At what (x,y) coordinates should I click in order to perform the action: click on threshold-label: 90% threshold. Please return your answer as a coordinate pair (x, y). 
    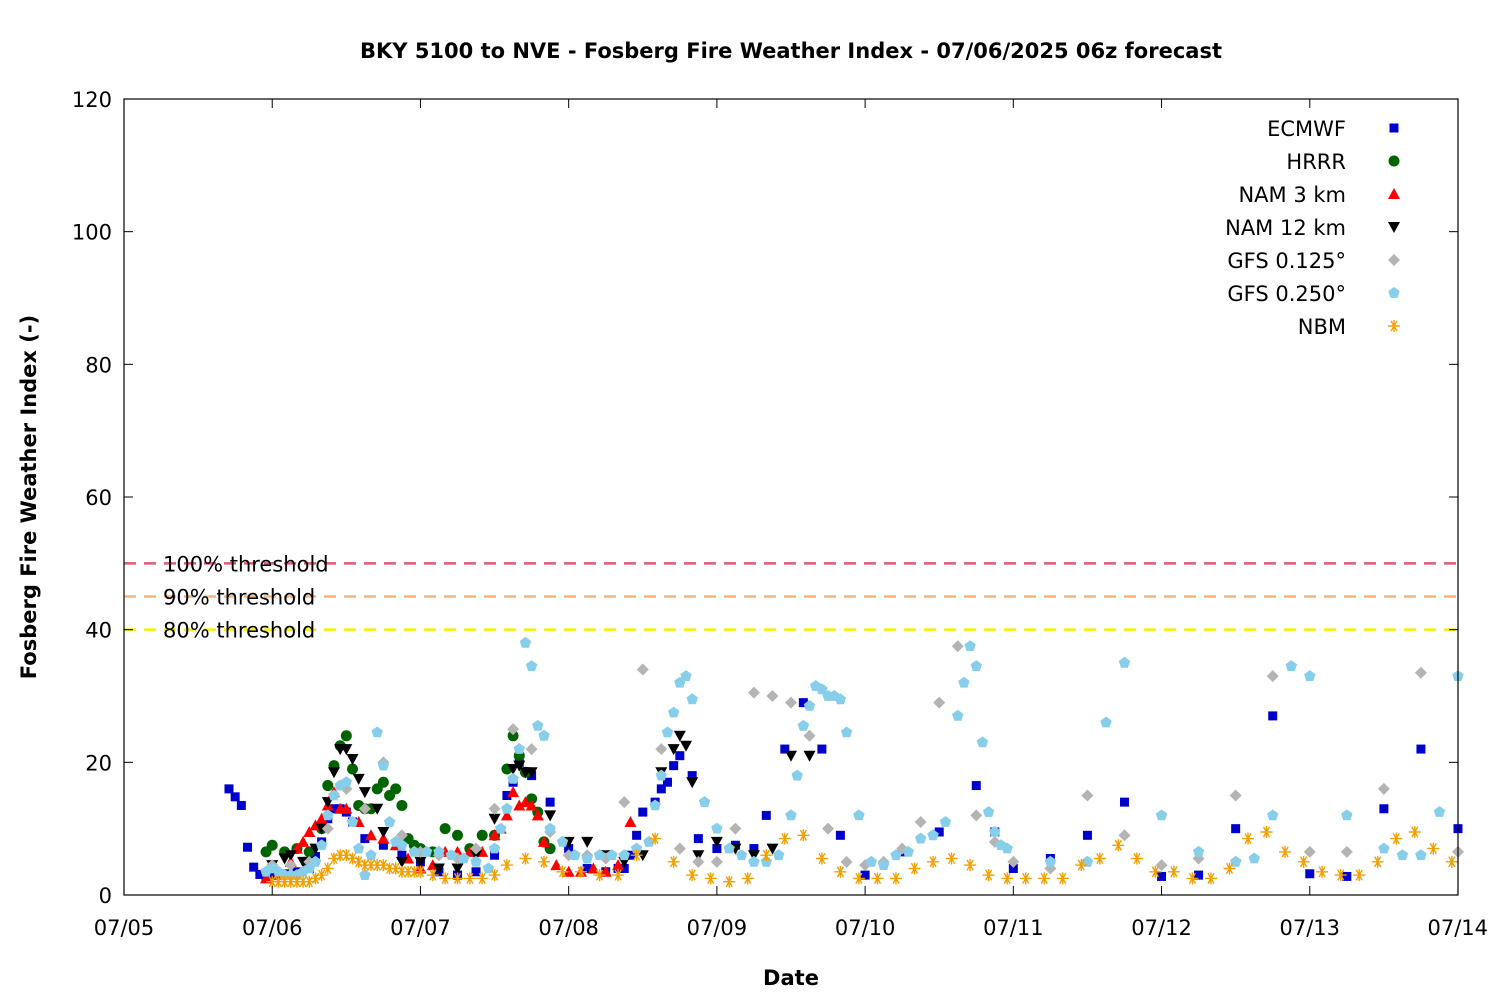
    Looking at the image, I should click on (239, 598).